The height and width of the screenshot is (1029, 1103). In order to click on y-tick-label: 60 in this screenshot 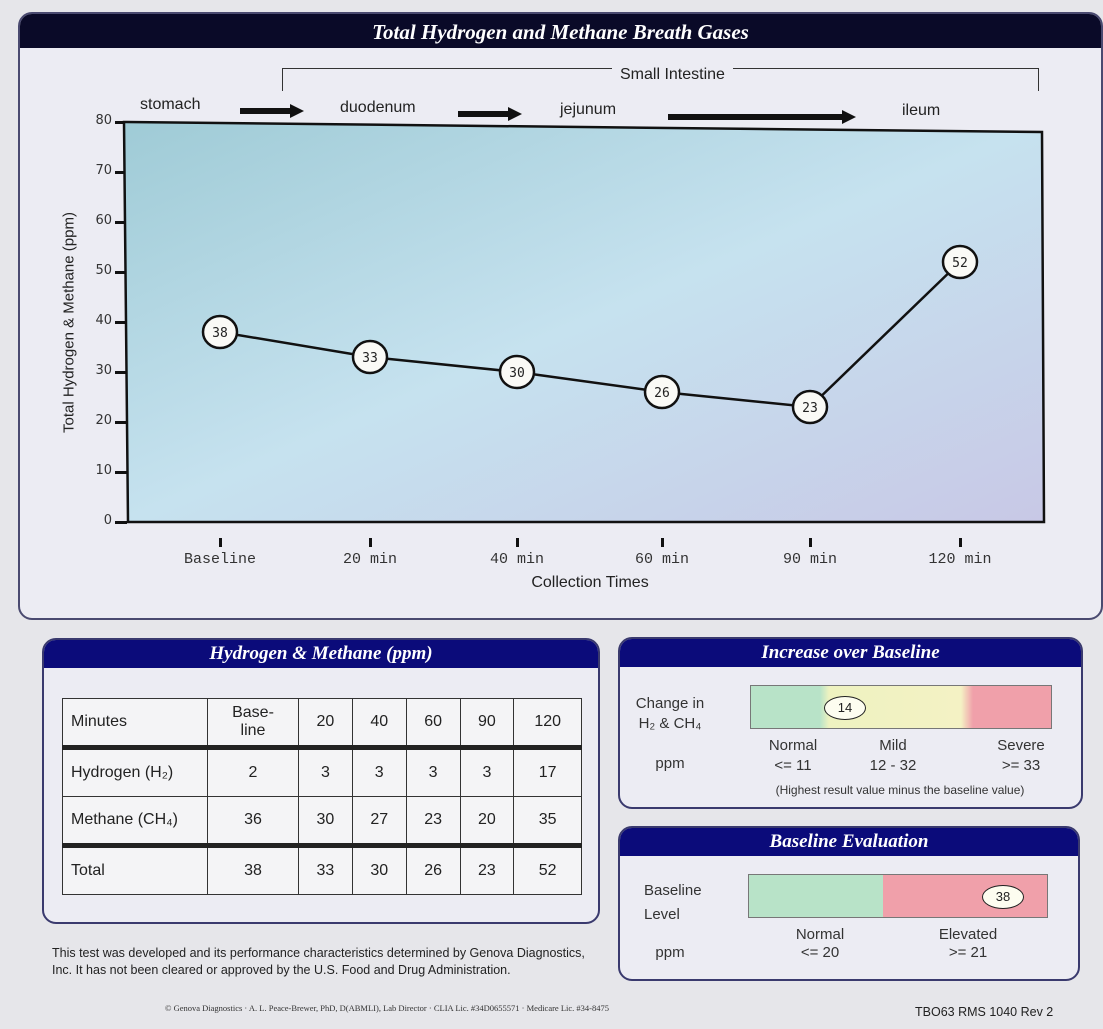, I will do `click(103, 220)`.